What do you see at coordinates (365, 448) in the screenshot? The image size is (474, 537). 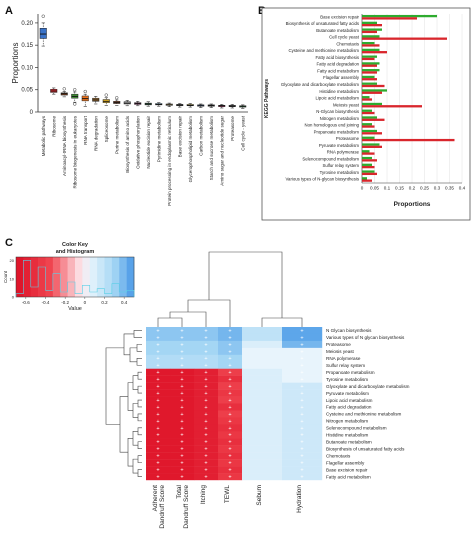 I see `heatmap-row-label: Biosynthesis of unsaturated fatty acids` at bounding box center [365, 448].